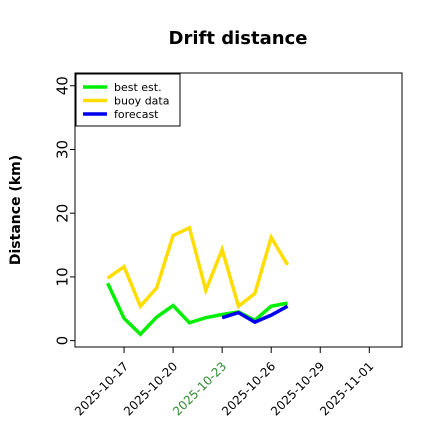  What do you see at coordinates (141, 101) in the screenshot?
I see `legend-label: buoy data` at bounding box center [141, 101].